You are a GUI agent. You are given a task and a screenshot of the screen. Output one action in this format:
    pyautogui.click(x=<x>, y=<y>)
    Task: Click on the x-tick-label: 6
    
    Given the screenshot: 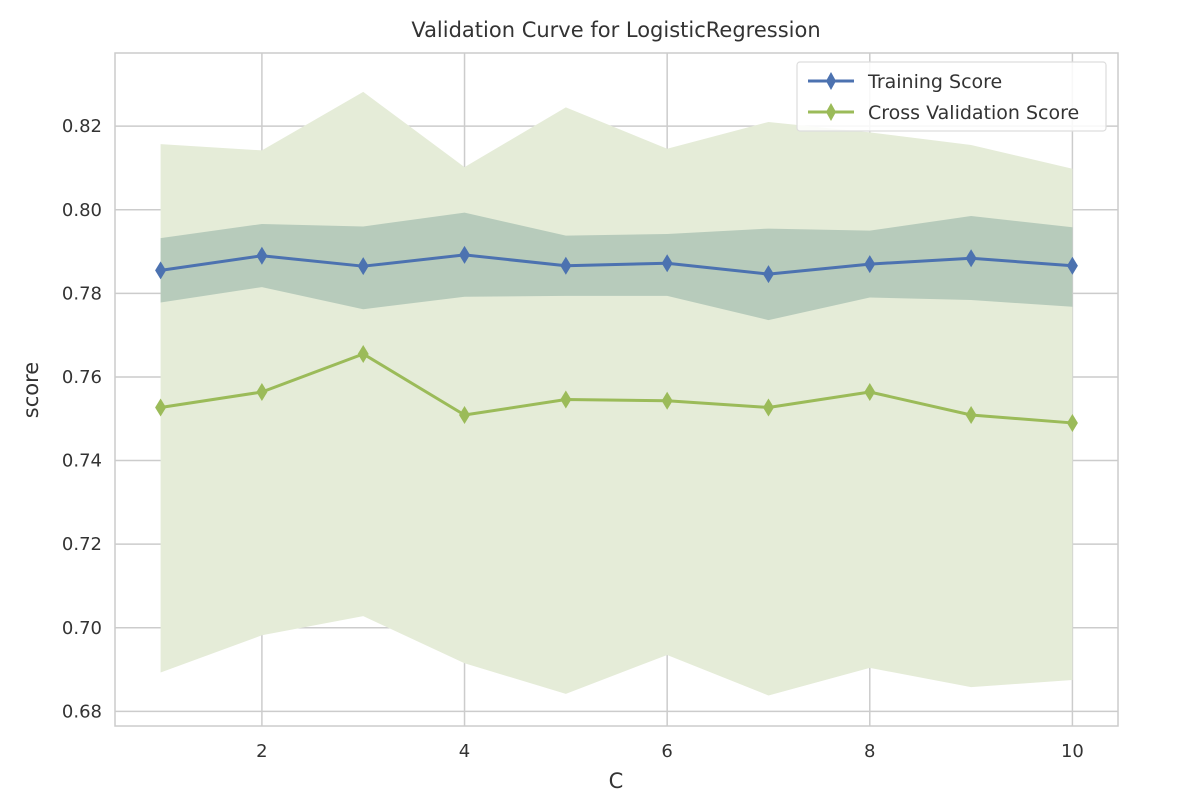 What is the action you would take?
    pyautogui.click(x=666, y=751)
    